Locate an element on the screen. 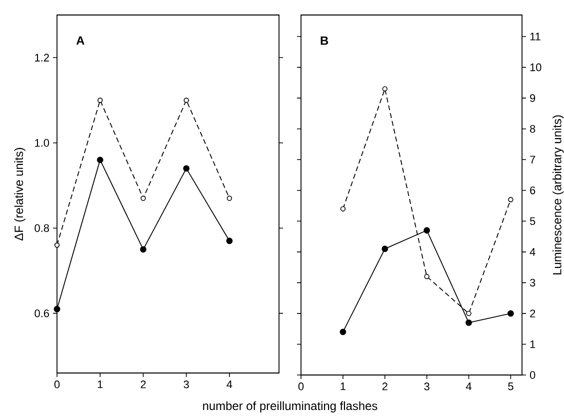  annotation: B is located at coordinates (324, 40).